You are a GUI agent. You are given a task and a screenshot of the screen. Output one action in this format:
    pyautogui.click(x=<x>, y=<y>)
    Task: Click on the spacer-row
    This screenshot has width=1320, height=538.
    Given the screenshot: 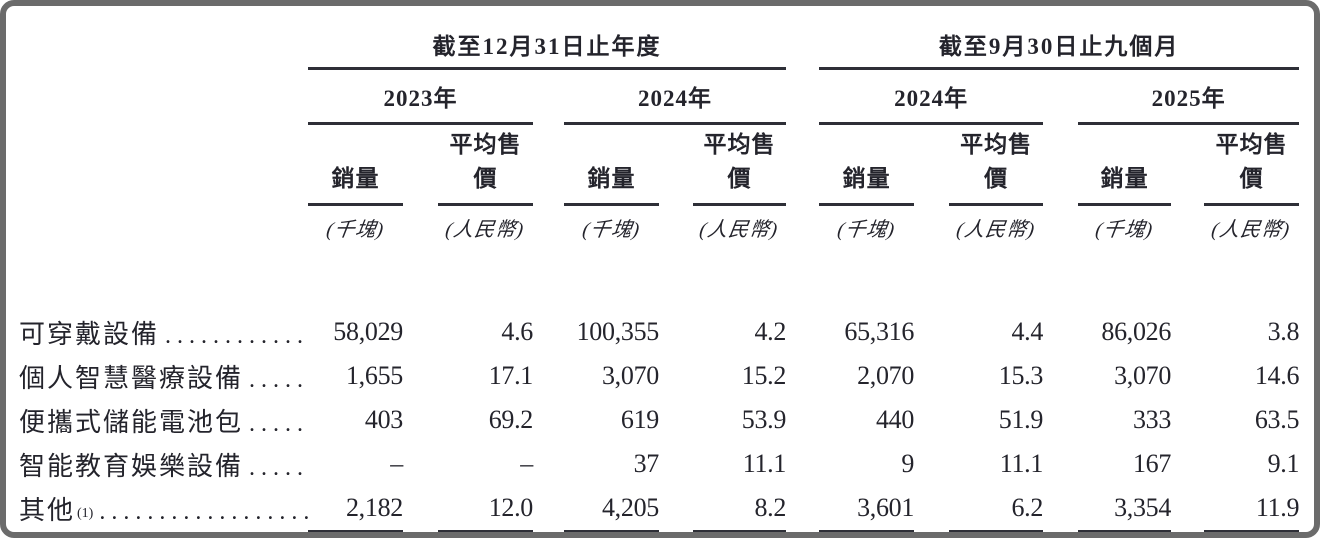 What is the action you would take?
    pyautogui.click(x=659, y=280)
    